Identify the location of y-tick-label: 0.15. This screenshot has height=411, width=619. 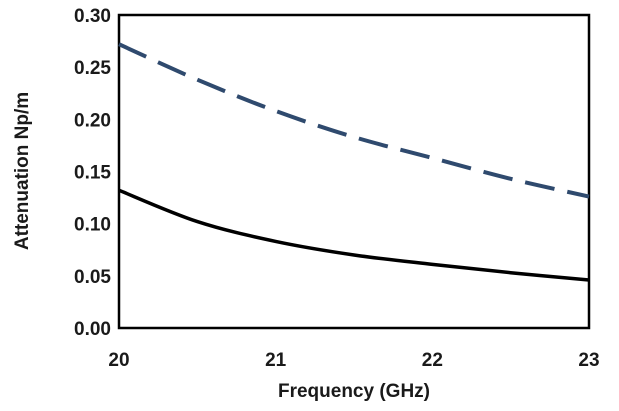
(92, 173).